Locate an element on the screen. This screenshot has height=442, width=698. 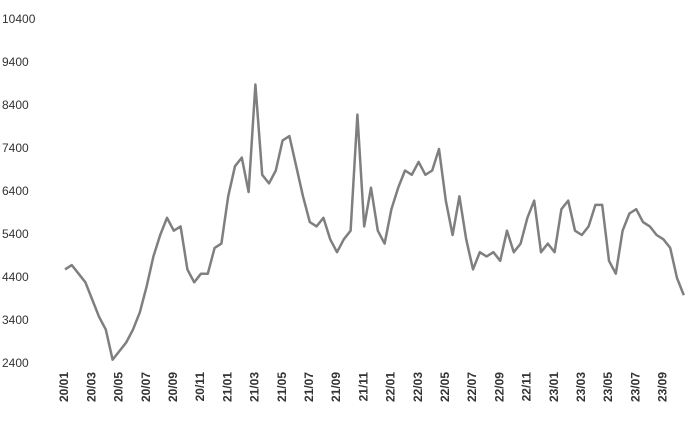
x-tick-label: 22/09 is located at coordinates (499, 387).